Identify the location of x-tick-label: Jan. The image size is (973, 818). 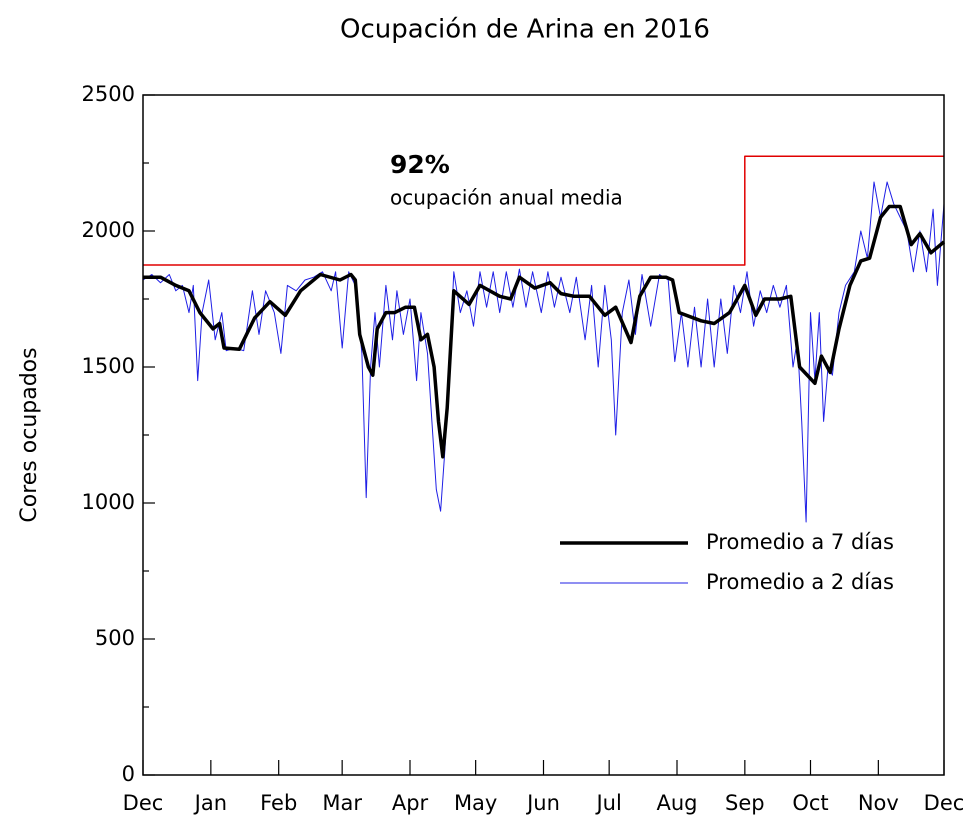
(210, 803).